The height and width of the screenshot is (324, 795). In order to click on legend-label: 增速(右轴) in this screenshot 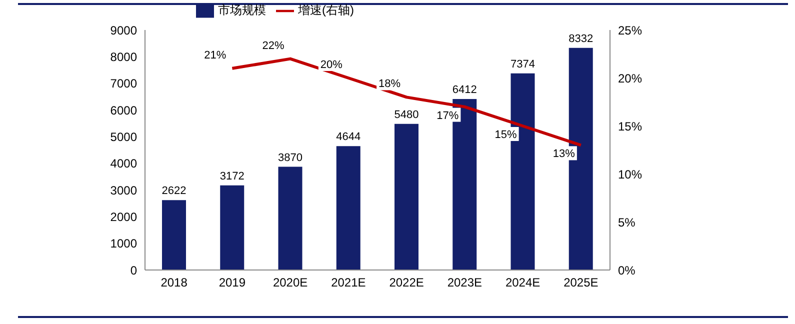, I will do `click(326, 10)`.